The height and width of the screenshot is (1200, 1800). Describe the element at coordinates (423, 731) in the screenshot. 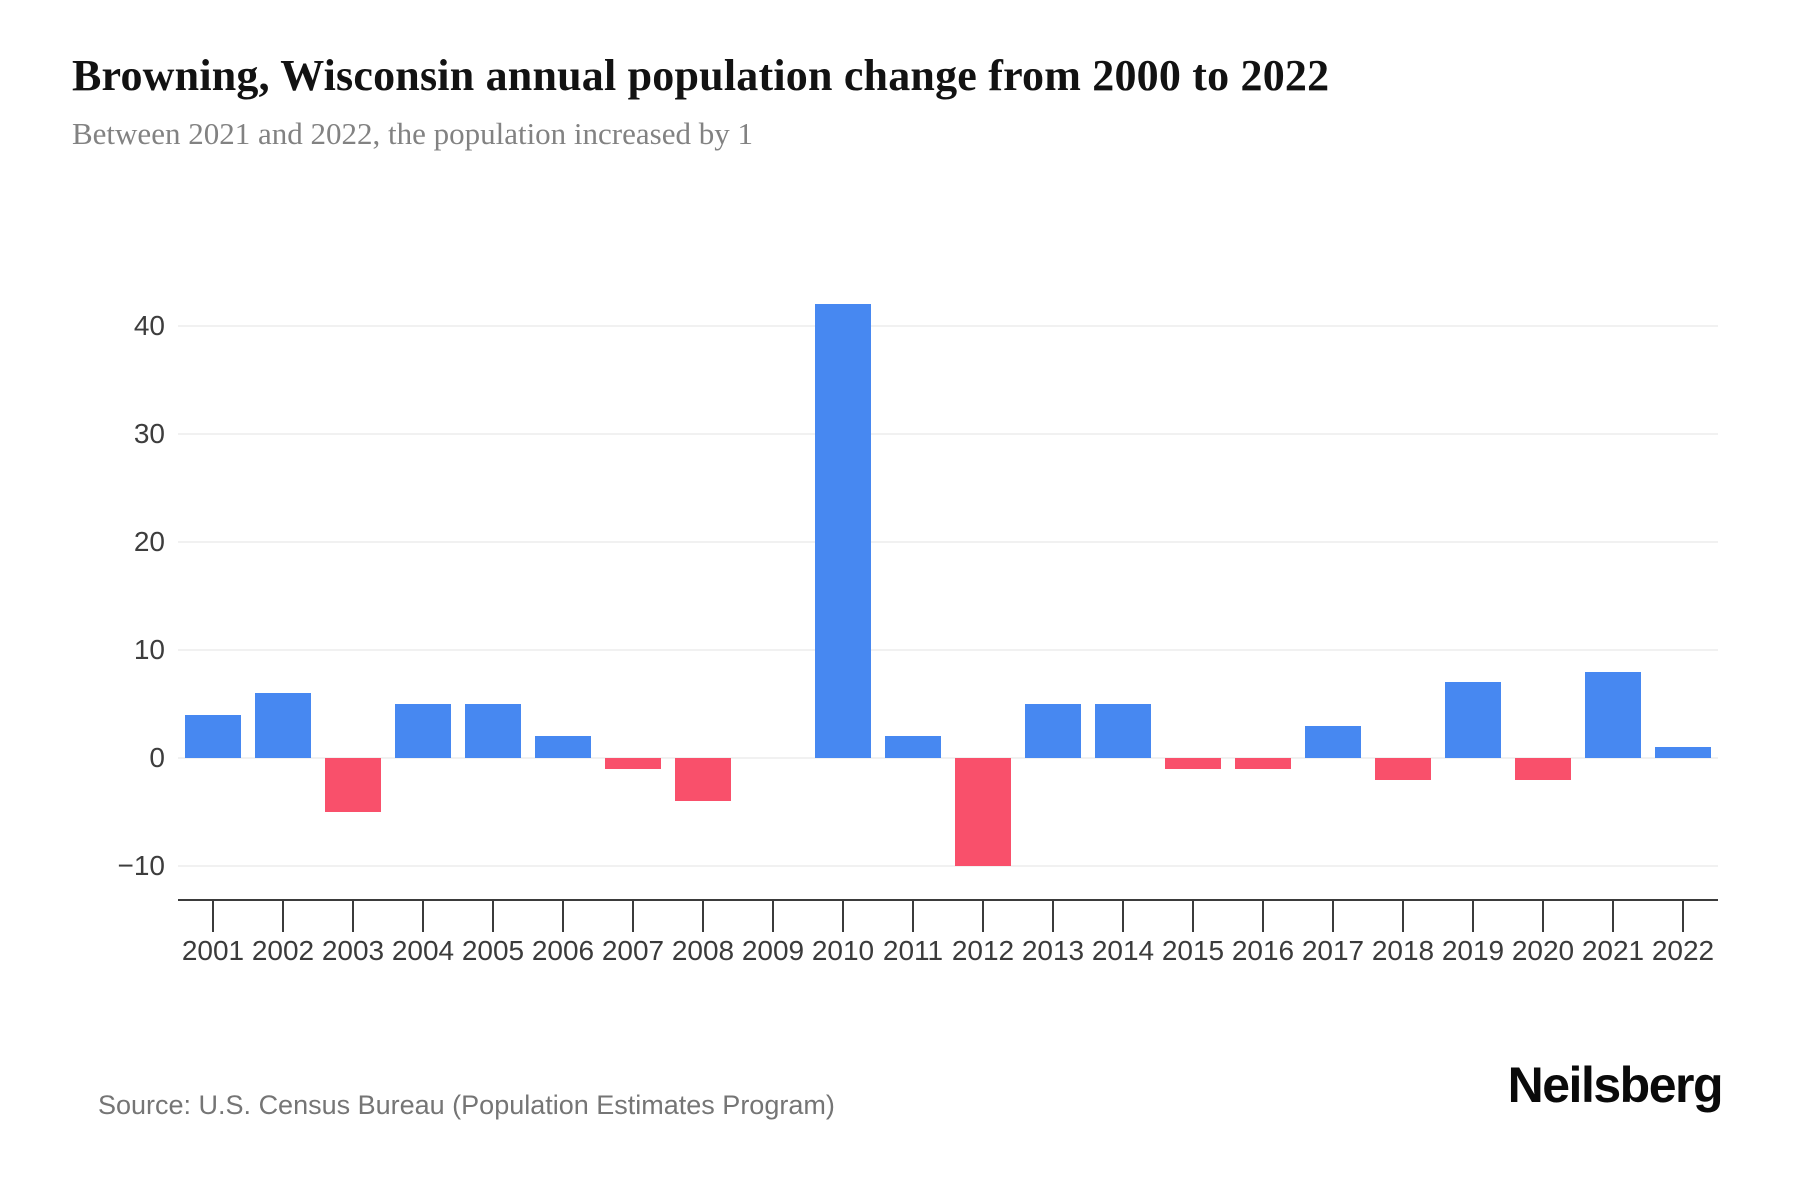

I see `bar-2004` at that location.